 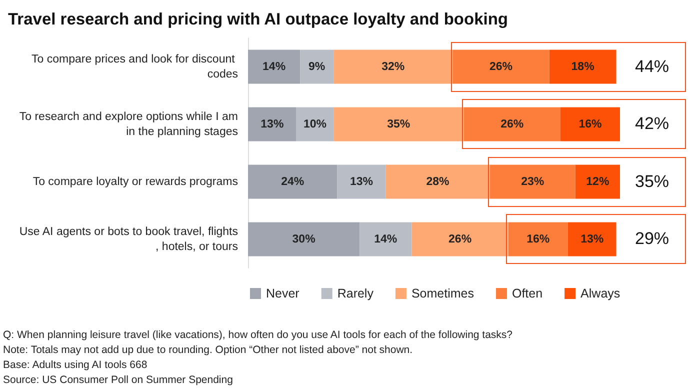 I want to click on data-label: 23%, so click(x=532, y=182).